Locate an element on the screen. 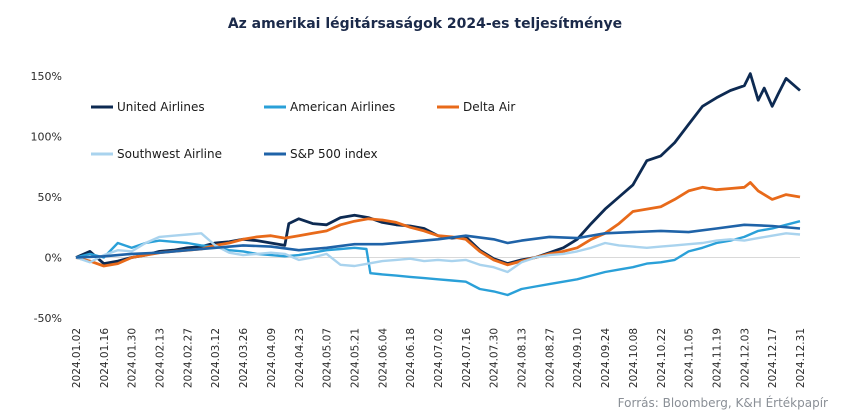 This screenshot has height=417, width=850. x-tick-label: 2024.01.30 is located at coordinates (133, 358).